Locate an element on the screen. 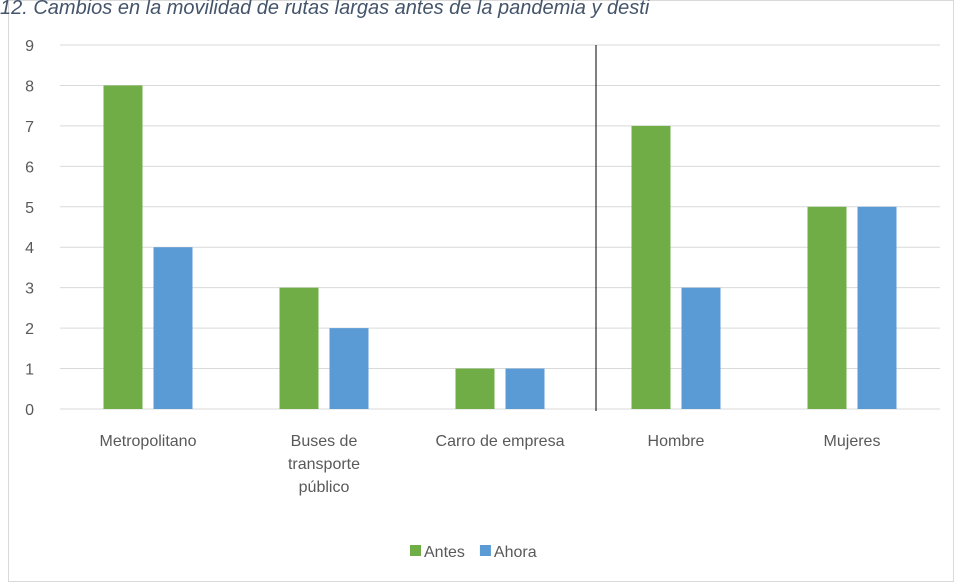 Image resolution: width=955 pixels, height=583 pixels. x-tick-label: Mujeres is located at coordinates (852, 441).